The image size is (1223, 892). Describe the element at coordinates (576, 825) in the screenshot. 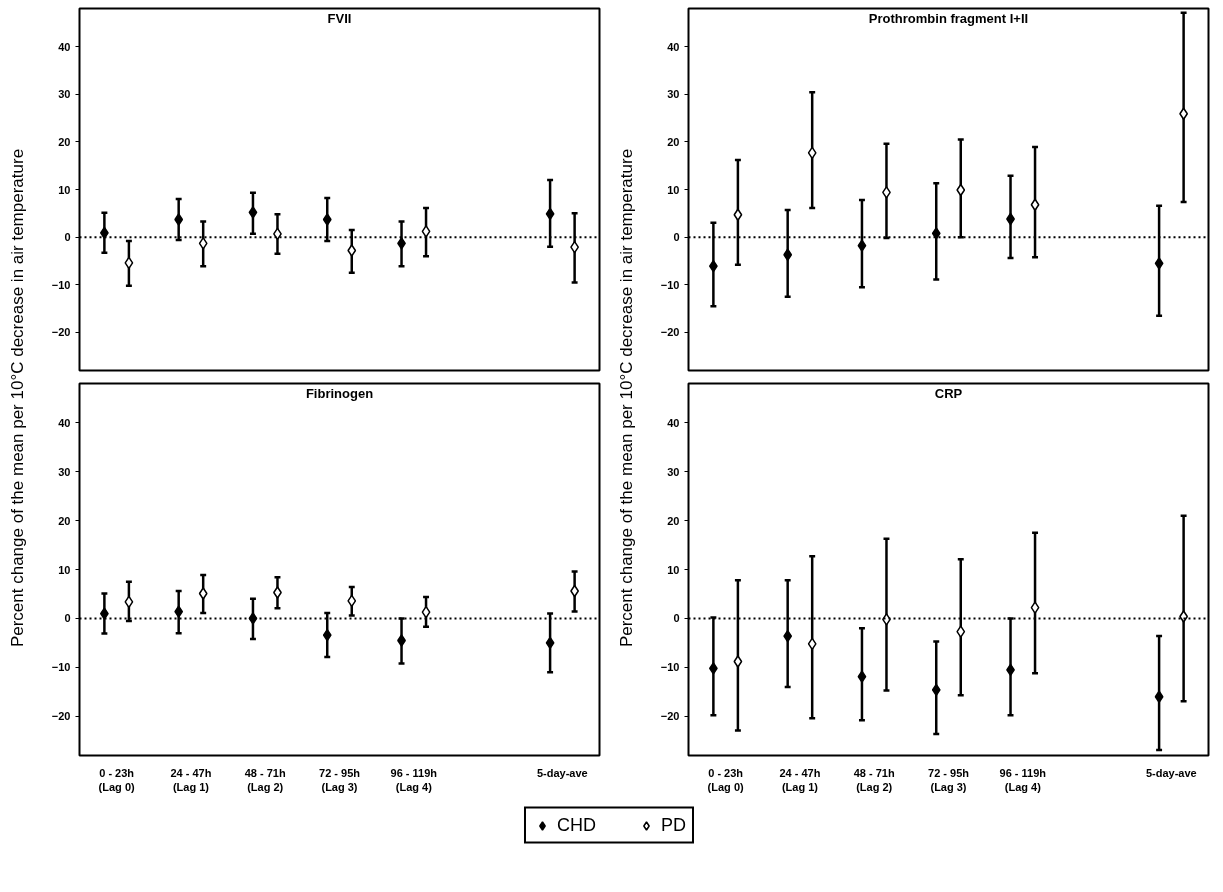

I see `legend-label: CHD` at that location.